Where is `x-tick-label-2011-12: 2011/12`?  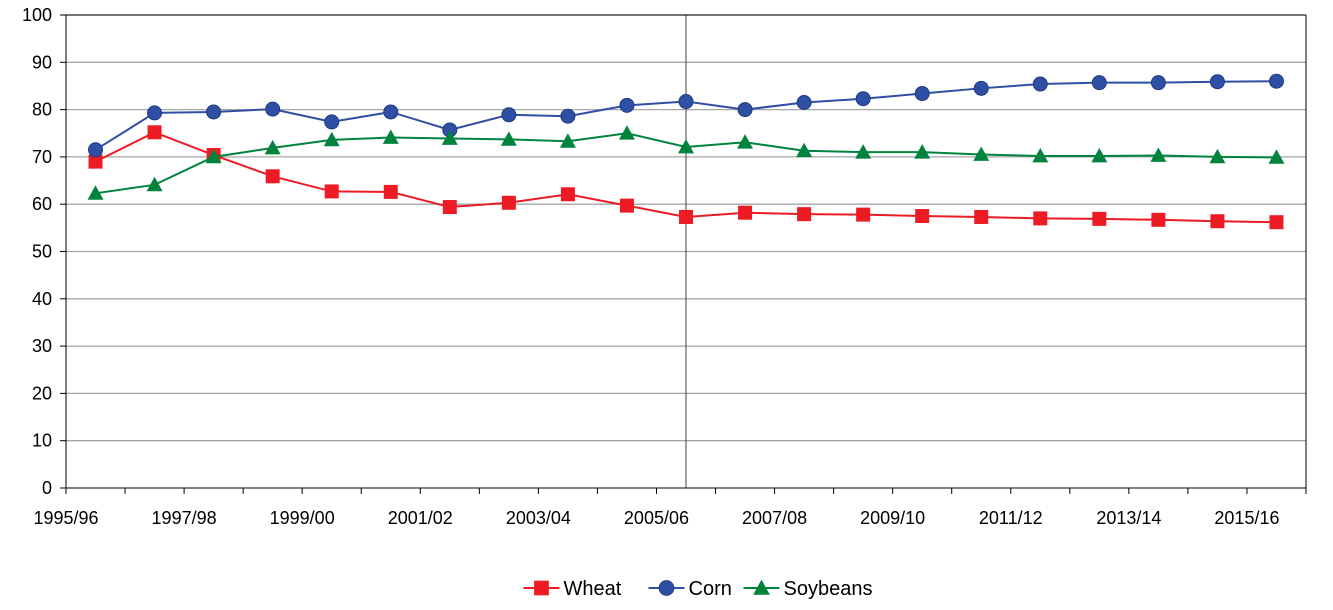 x-tick-label-2011-12: 2011/12 is located at coordinates (1011, 518).